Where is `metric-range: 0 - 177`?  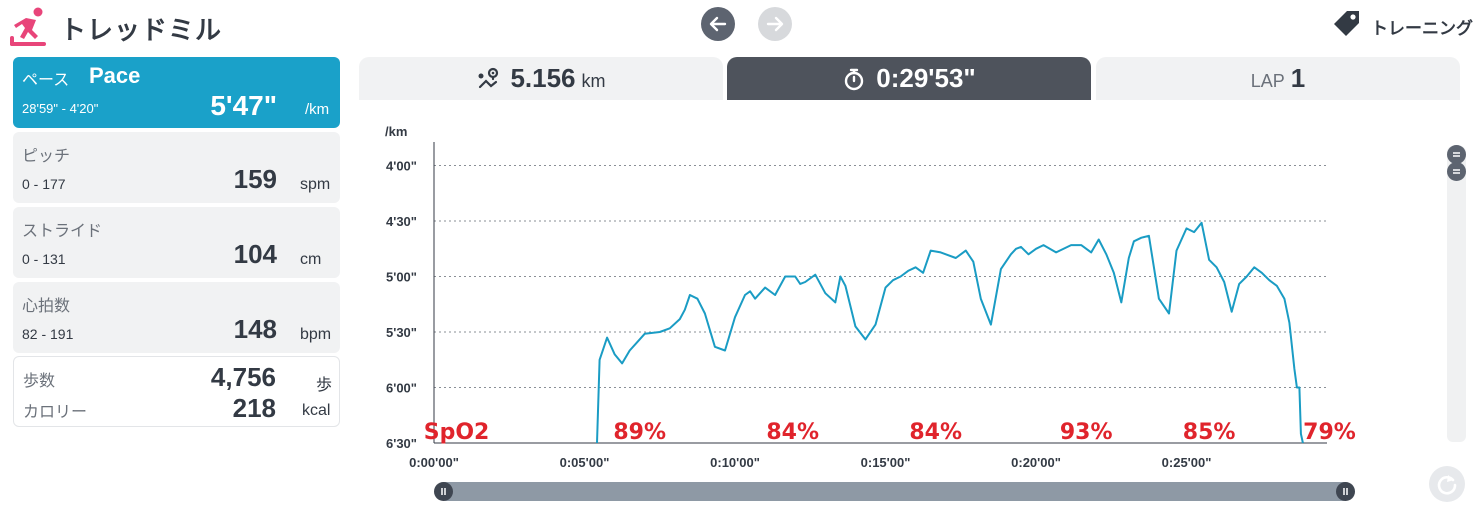
metric-range: 0 - 177 is located at coordinates (44, 184).